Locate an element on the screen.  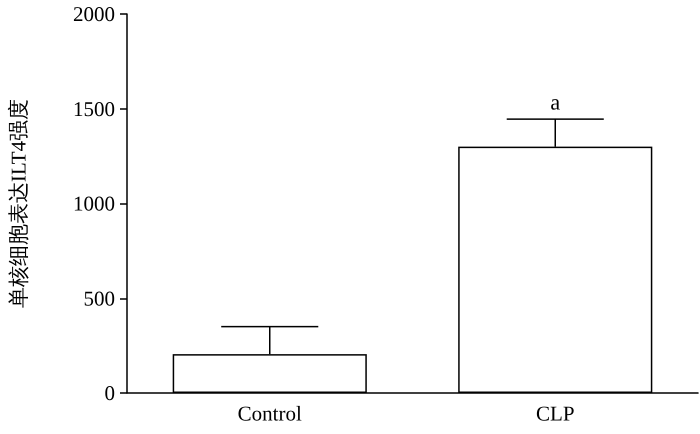
y-tick-label: 0 is located at coordinates (109, 393).